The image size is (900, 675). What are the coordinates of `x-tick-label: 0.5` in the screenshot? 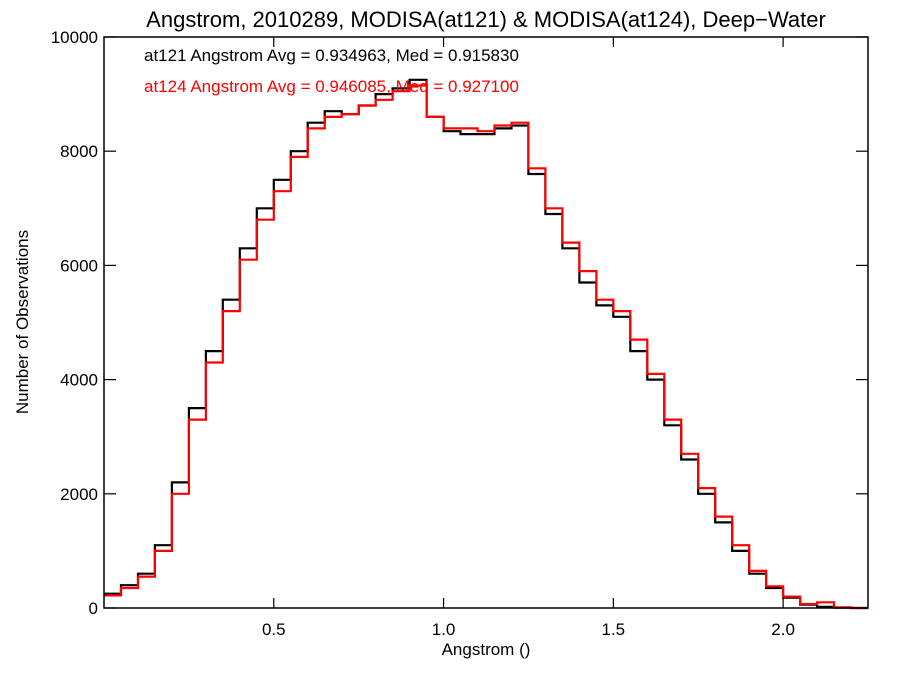 It's located at (274, 629).